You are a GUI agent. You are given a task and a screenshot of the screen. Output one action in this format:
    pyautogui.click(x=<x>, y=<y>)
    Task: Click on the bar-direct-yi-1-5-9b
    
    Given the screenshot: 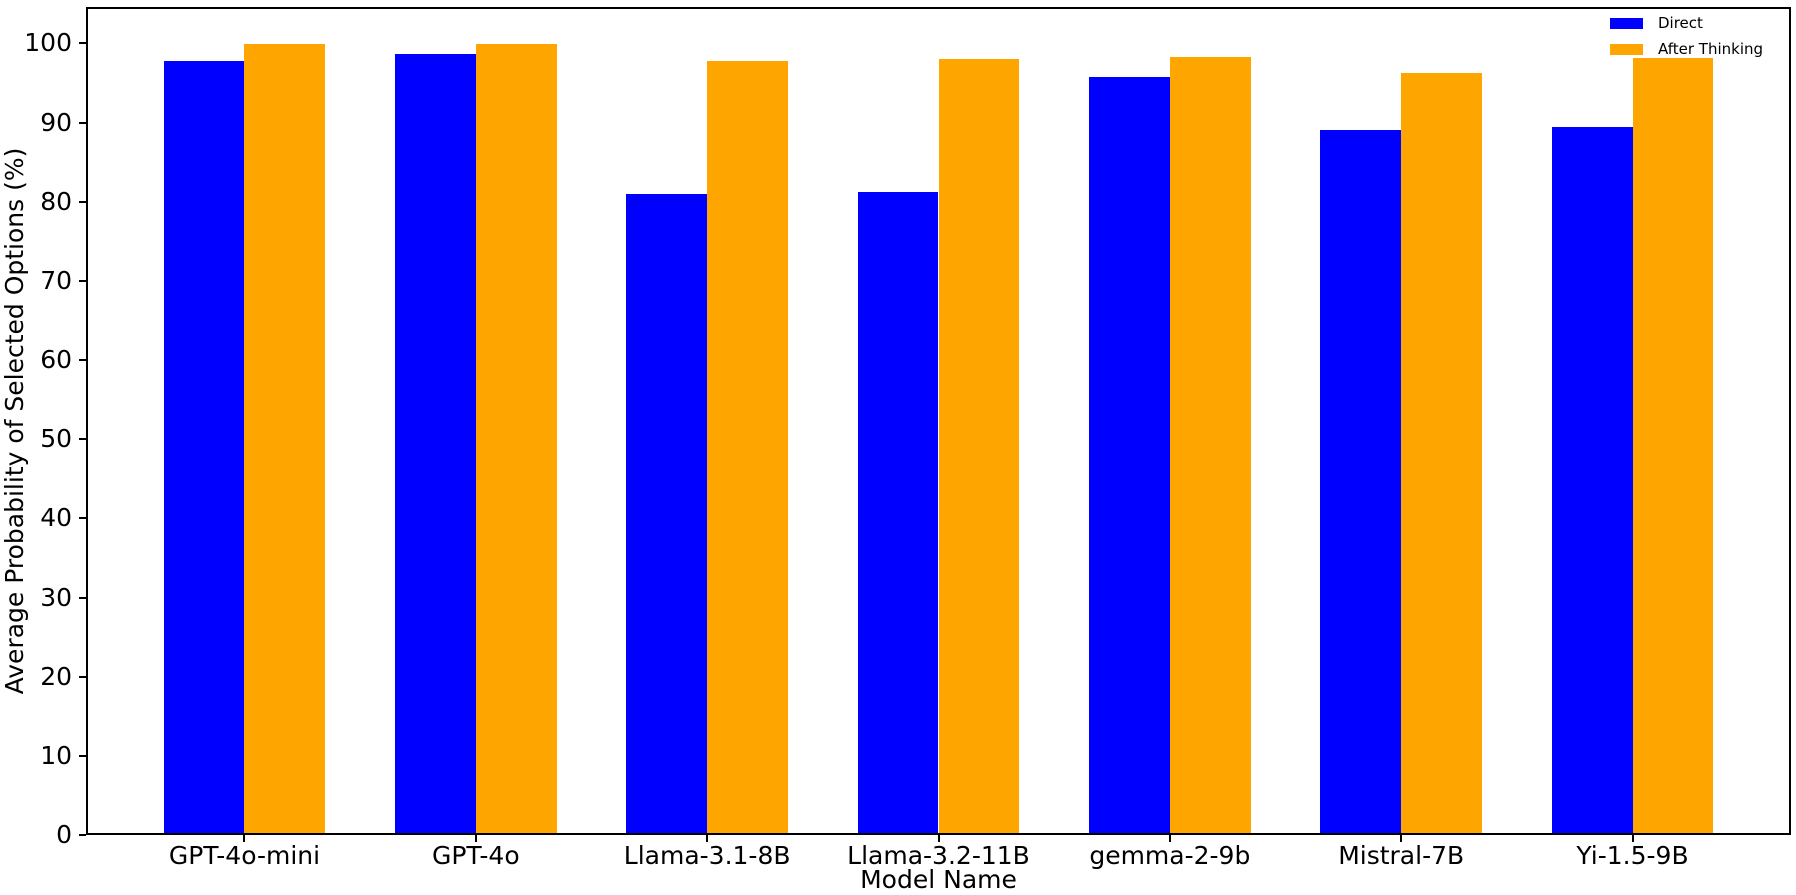 What is the action you would take?
    pyautogui.click(x=1592, y=479)
    